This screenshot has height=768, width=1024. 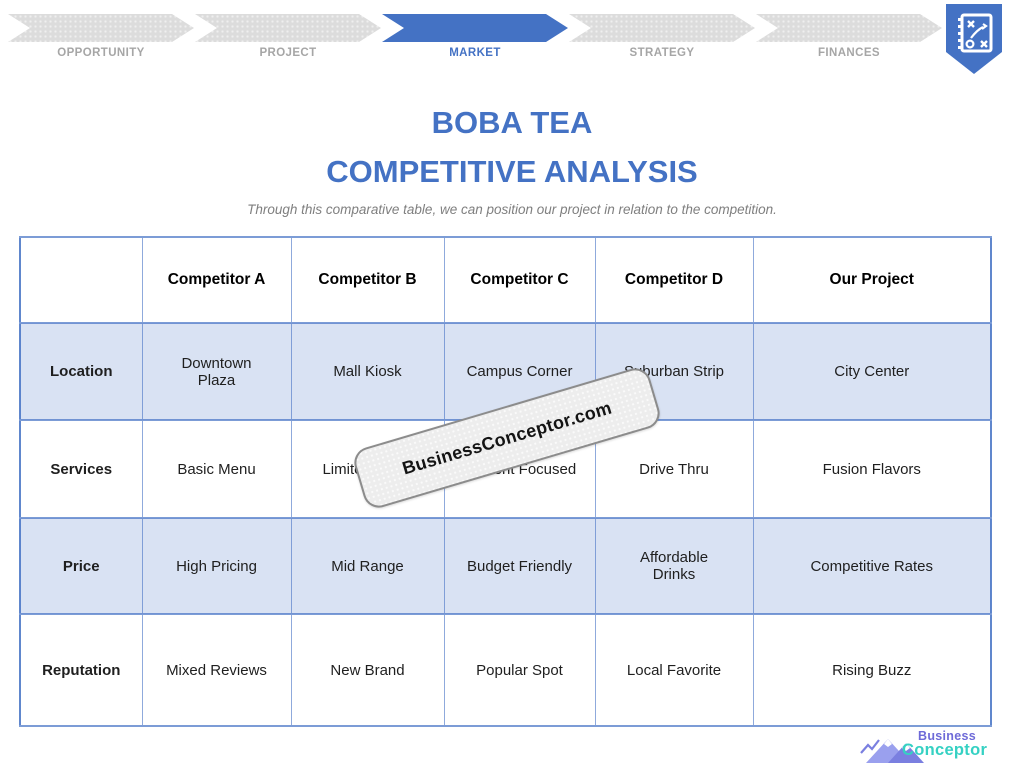 What do you see at coordinates (519, 280) in the screenshot?
I see `header-cell-competitor-c: Competitor C` at bounding box center [519, 280].